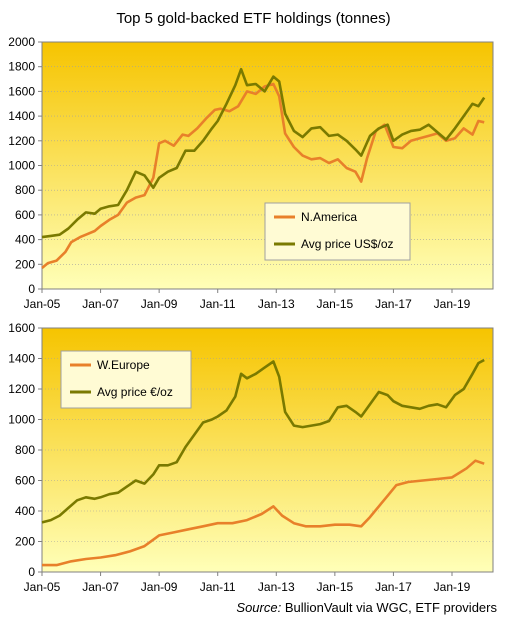 This screenshot has width=507, height=622. What do you see at coordinates (135, 392) in the screenshot?
I see `legend-label-1: Avg price €/oz` at bounding box center [135, 392].